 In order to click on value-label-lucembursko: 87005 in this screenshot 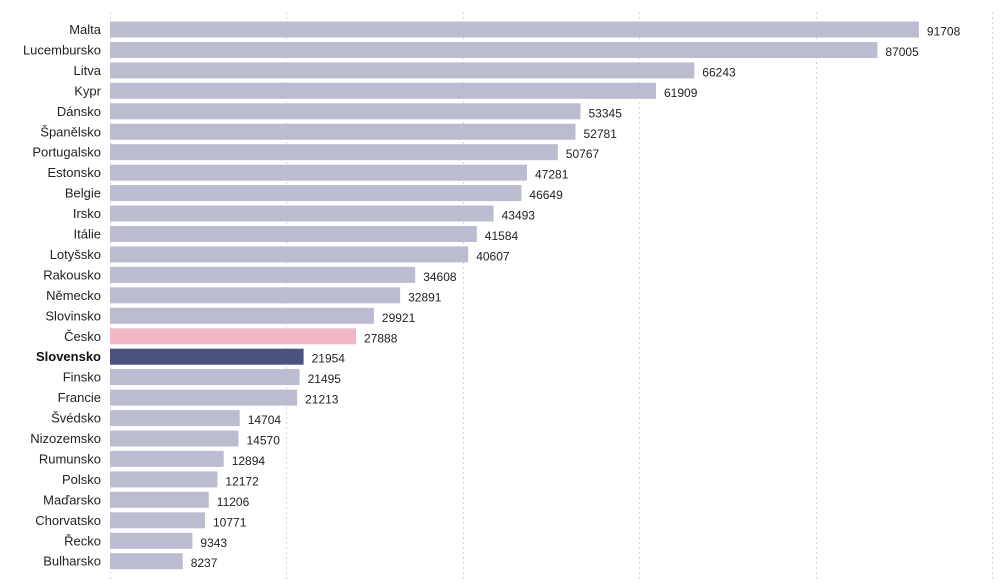, I will do `click(902, 52)`.